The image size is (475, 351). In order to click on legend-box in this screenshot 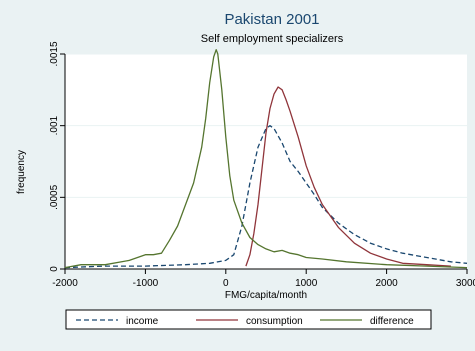, I will do `click(248, 319)`.